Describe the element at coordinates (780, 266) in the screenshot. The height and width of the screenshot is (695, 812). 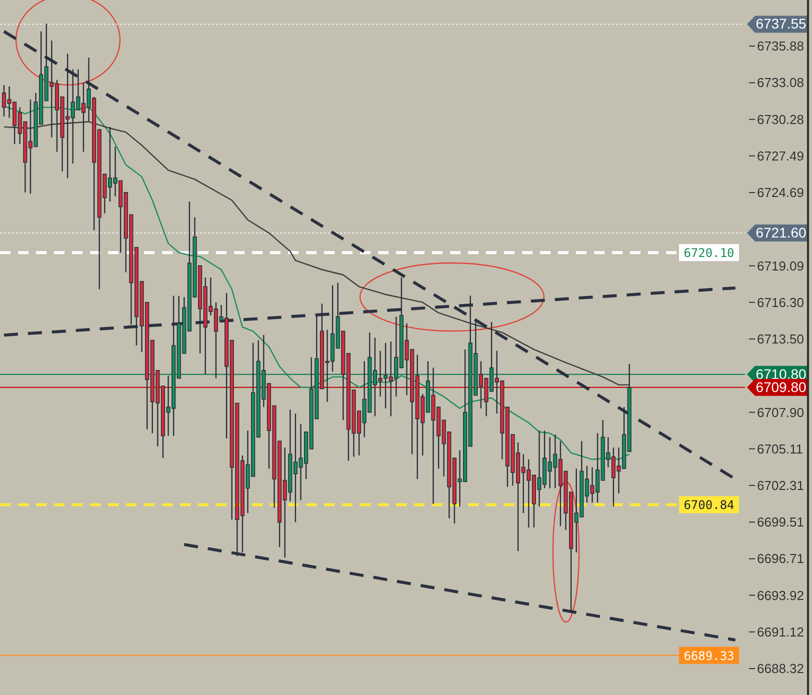
I see `y-tick-label: 6719.09` at that location.